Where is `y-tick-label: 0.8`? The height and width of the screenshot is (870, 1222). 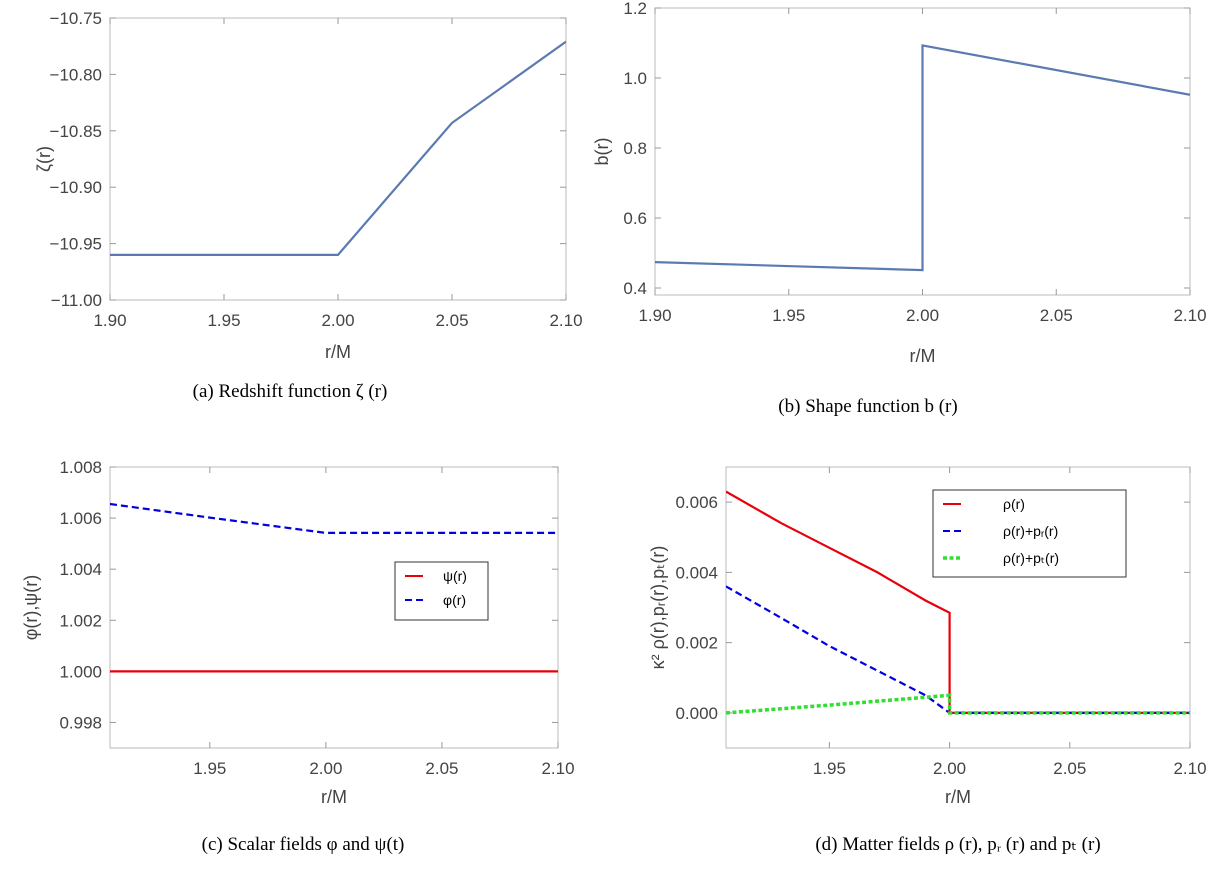 y-tick-label: 0.8 is located at coordinates (635, 148).